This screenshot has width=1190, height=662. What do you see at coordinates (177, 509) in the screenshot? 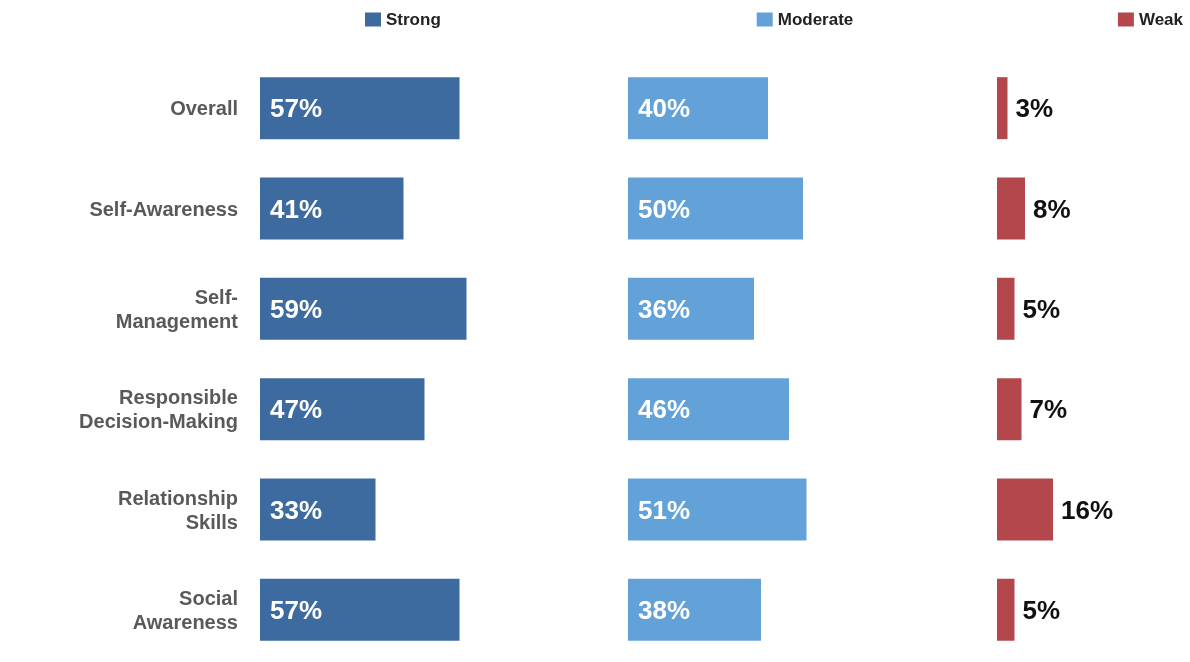
I see `y-tick-label: Relationship Skills` at bounding box center [177, 509].